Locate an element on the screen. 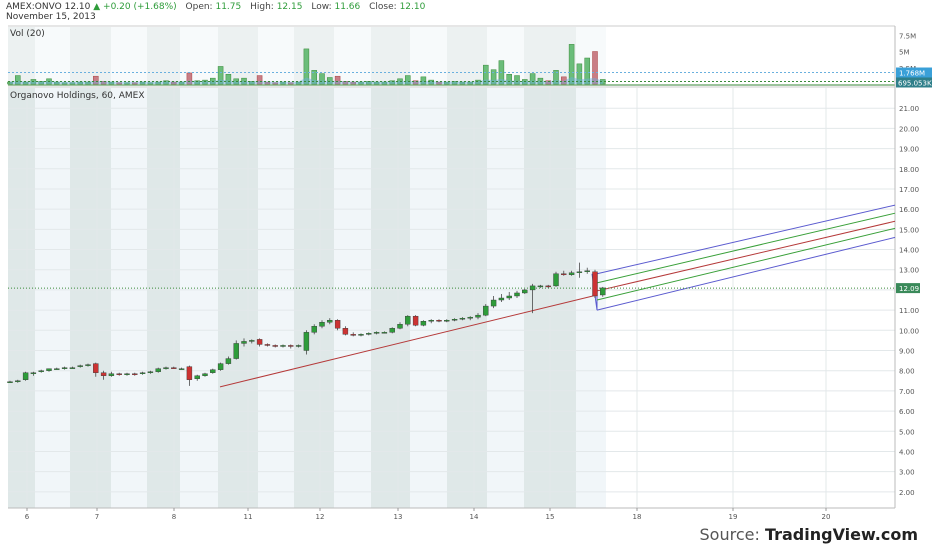  channel-mid-upper-line is located at coordinates (746, 248).